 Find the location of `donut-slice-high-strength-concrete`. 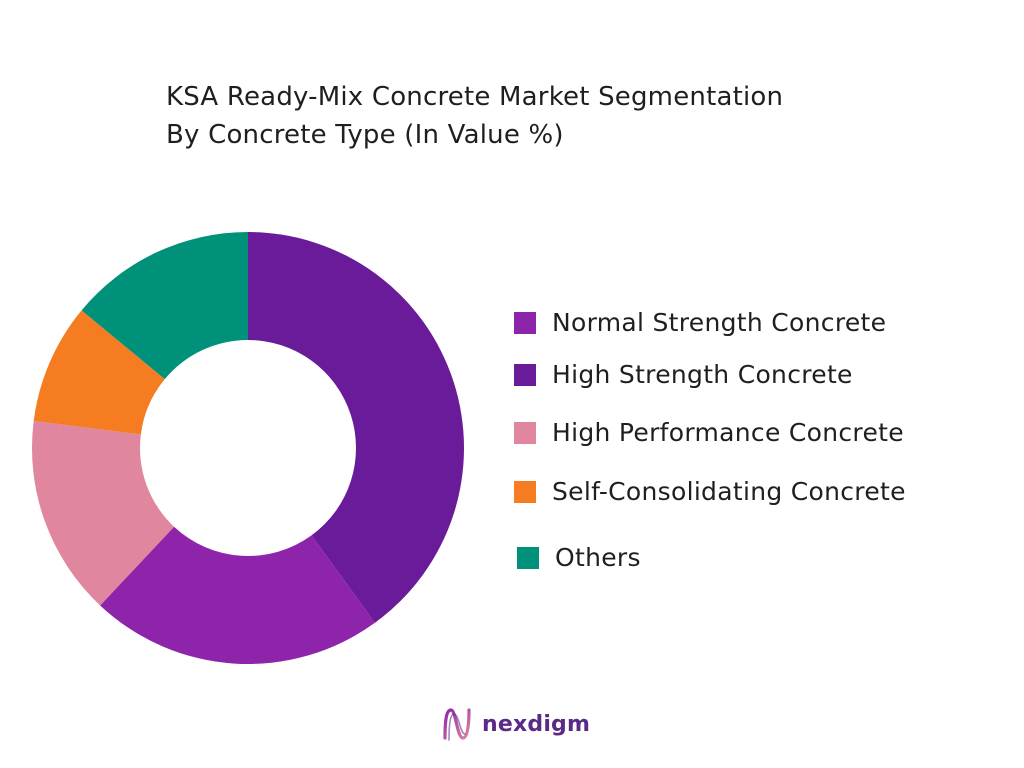

donut-slice-high-strength-concrete is located at coordinates (356, 427).